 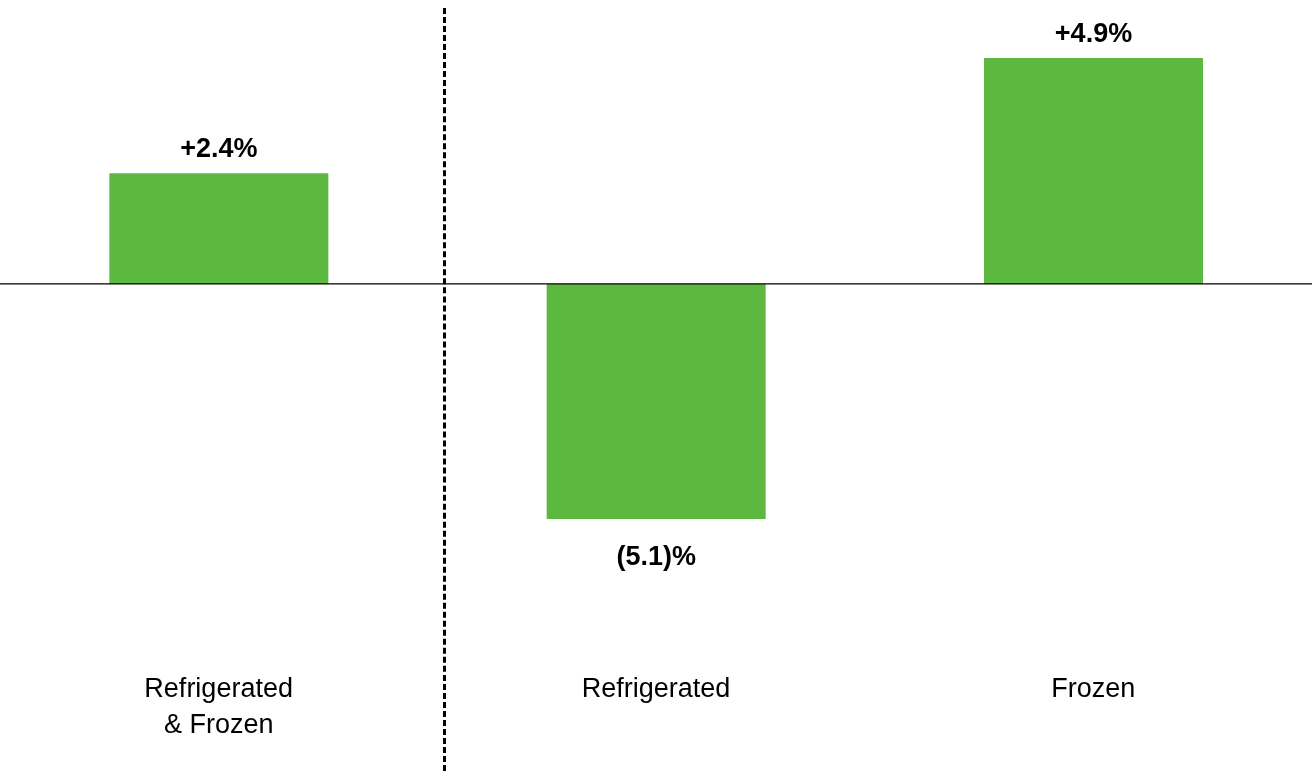 What do you see at coordinates (656, 688) in the screenshot?
I see `x-tick-label: Refrigerated` at bounding box center [656, 688].